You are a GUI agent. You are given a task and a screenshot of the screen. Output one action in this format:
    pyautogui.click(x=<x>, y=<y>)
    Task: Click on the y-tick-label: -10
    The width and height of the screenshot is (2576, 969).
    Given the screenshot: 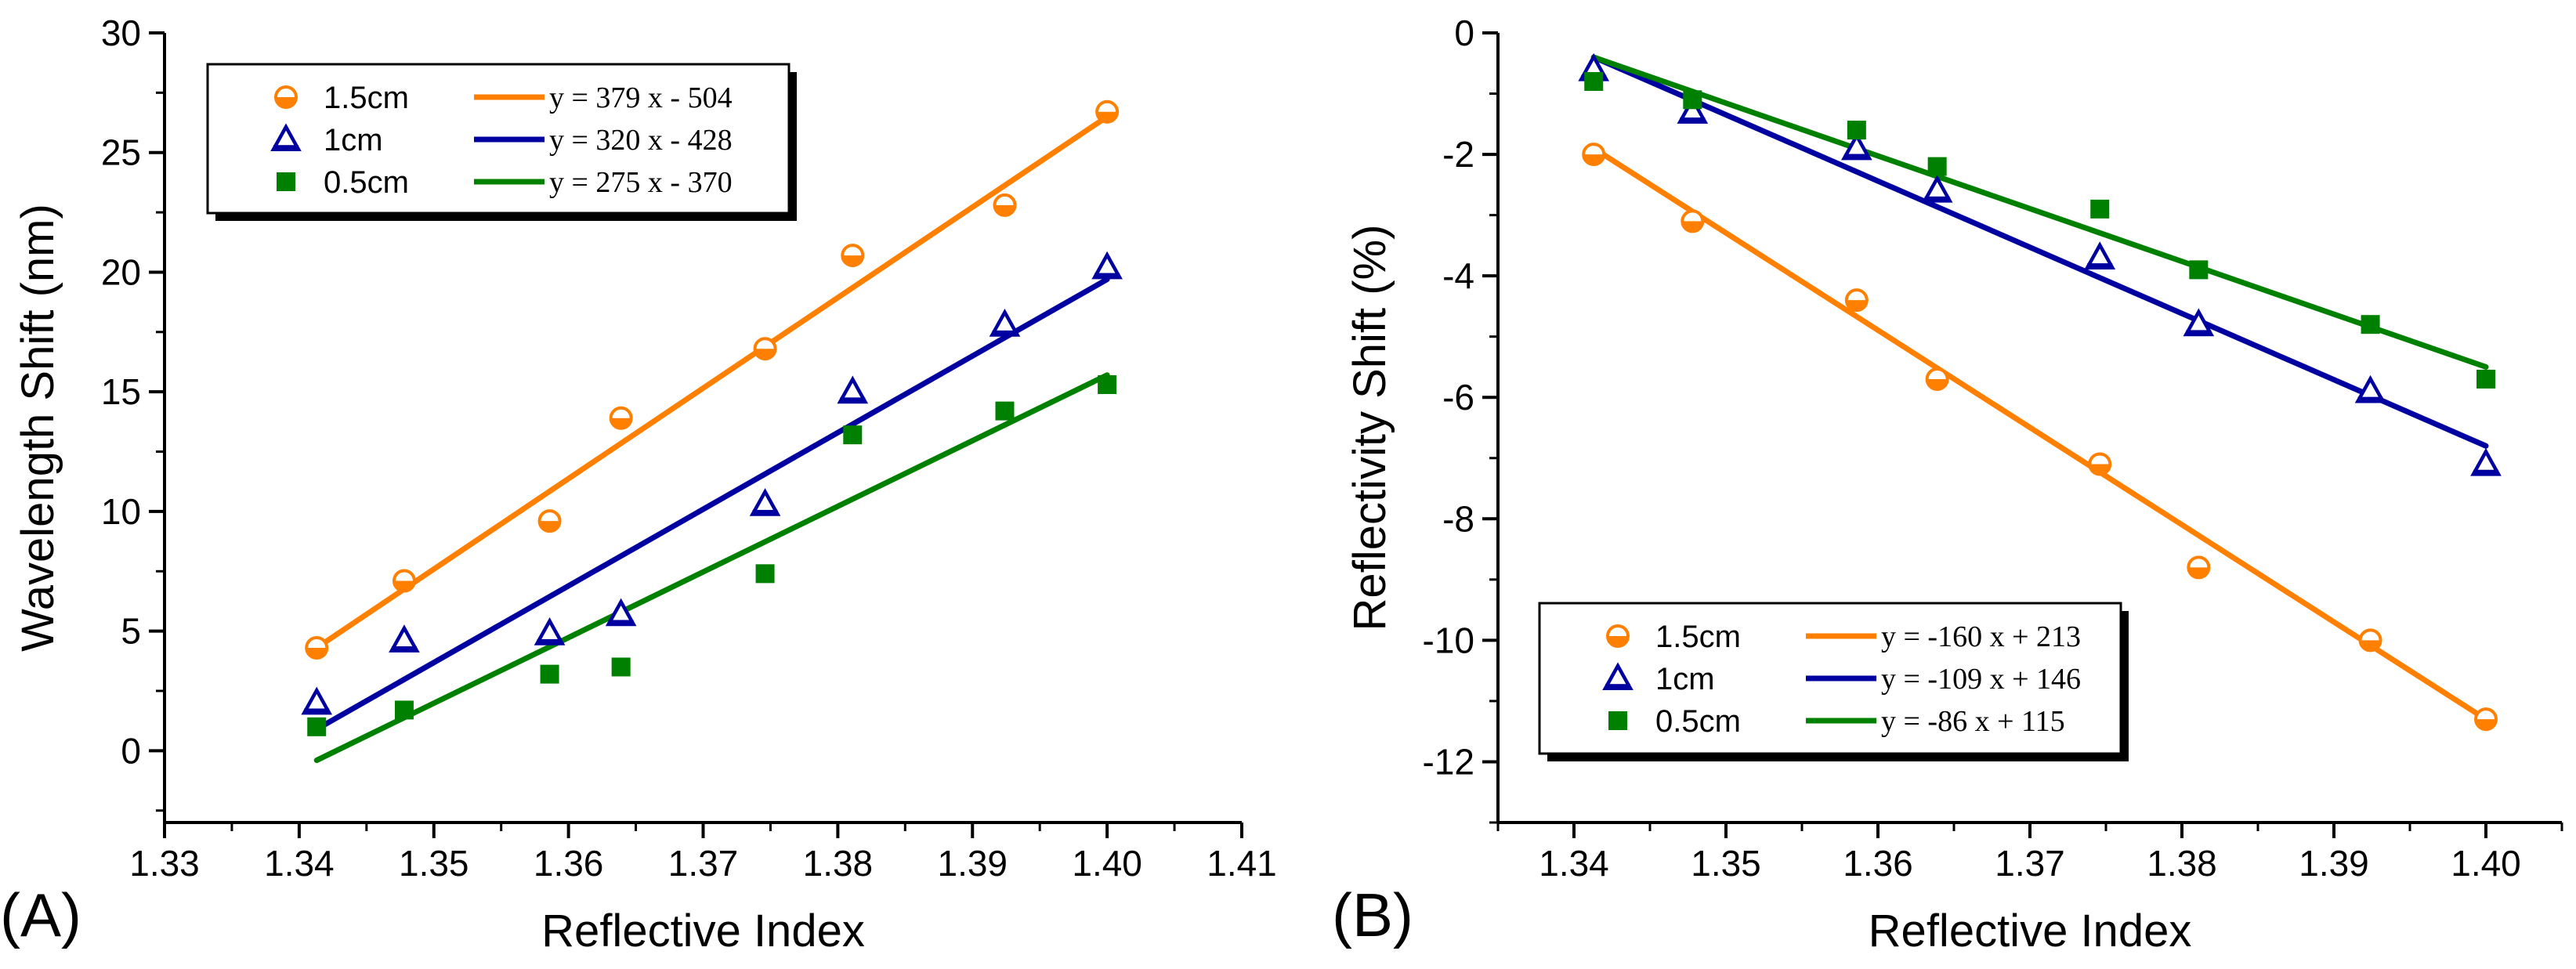 What is the action you would take?
    pyautogui.click(x=1448, y=640)
    